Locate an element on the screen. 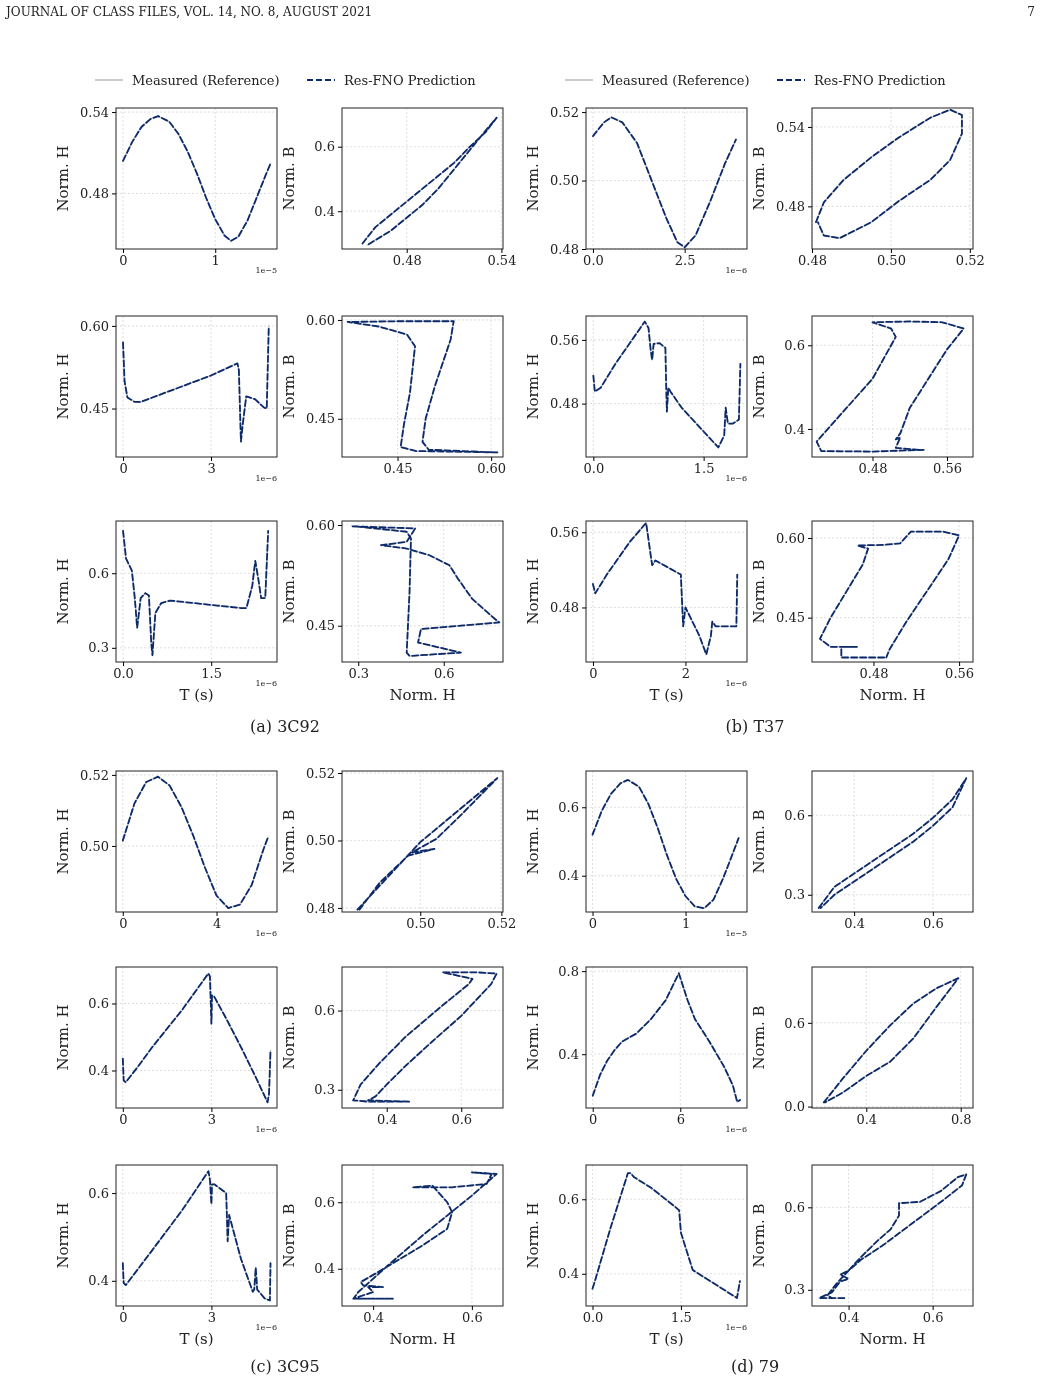  text: 1e−5 is located at coordinates (736, 933).